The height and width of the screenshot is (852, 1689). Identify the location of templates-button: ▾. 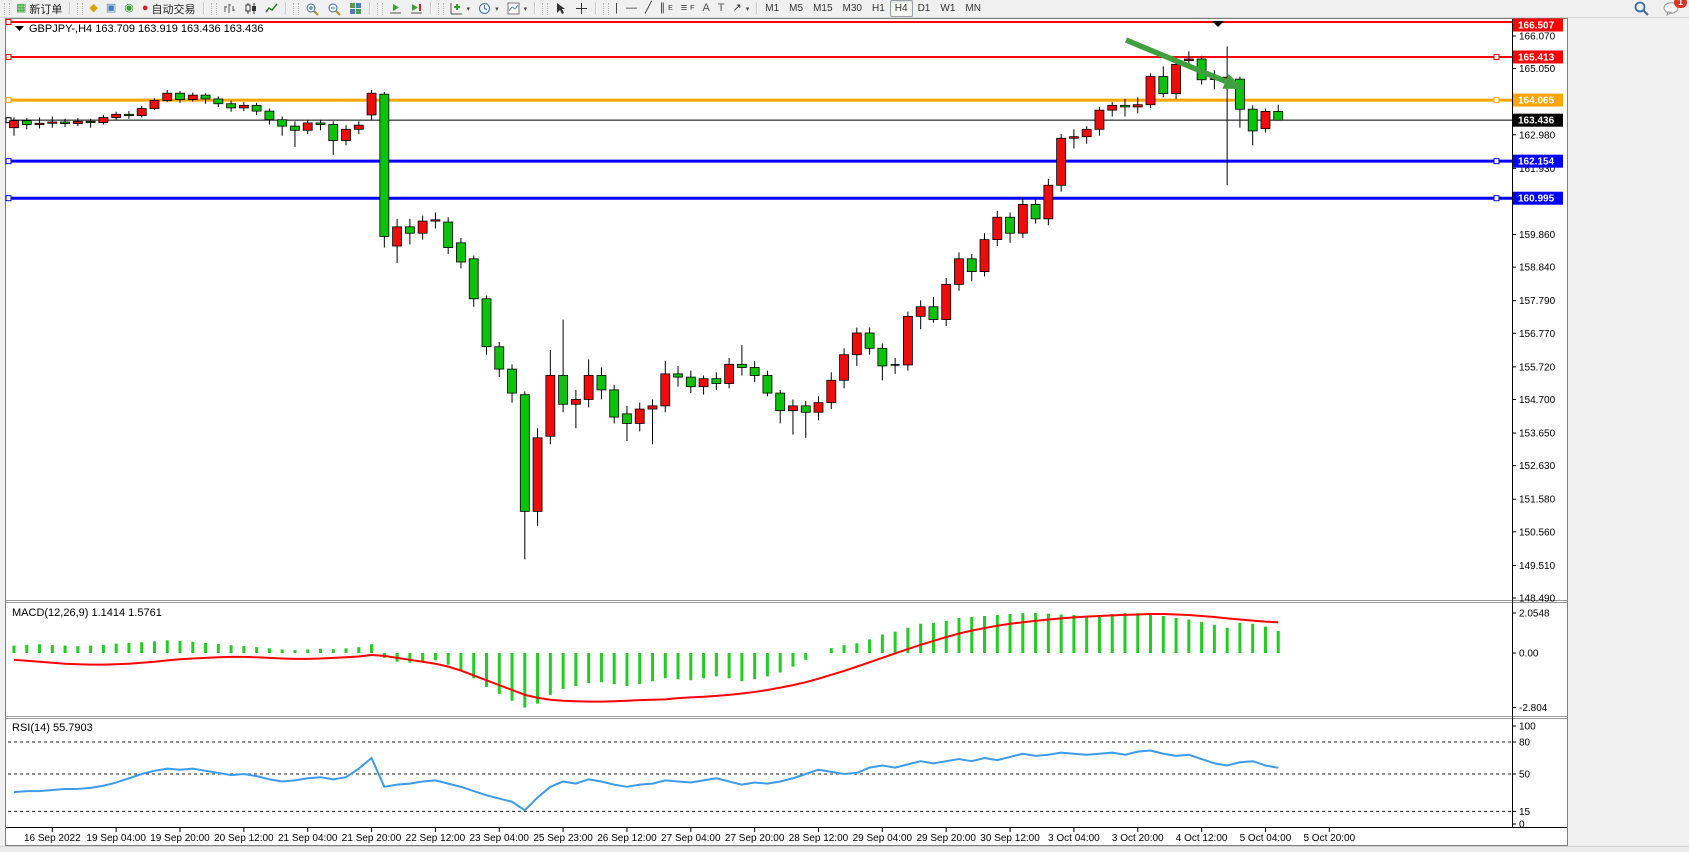
(517, 8).